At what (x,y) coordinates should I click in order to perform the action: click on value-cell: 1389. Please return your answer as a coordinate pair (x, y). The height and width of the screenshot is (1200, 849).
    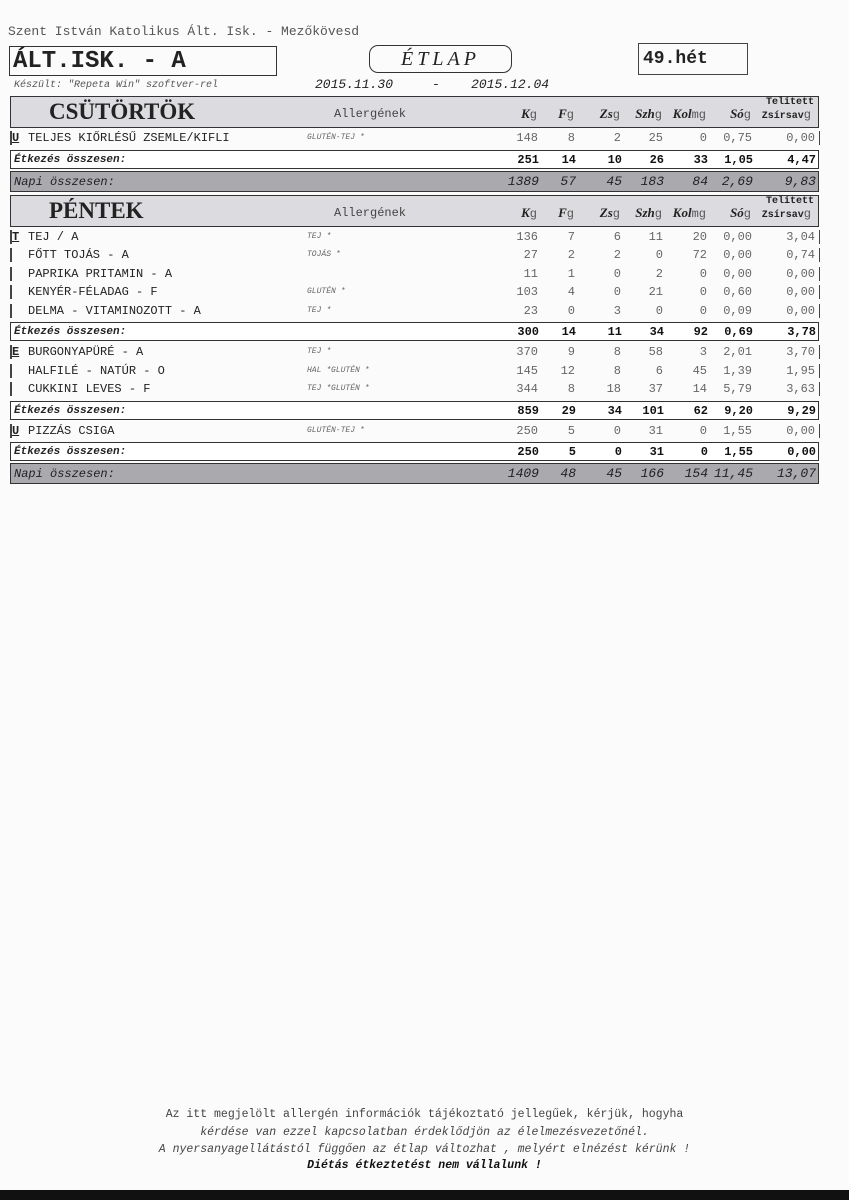
    Looking at the image, I should click on (523, 181).